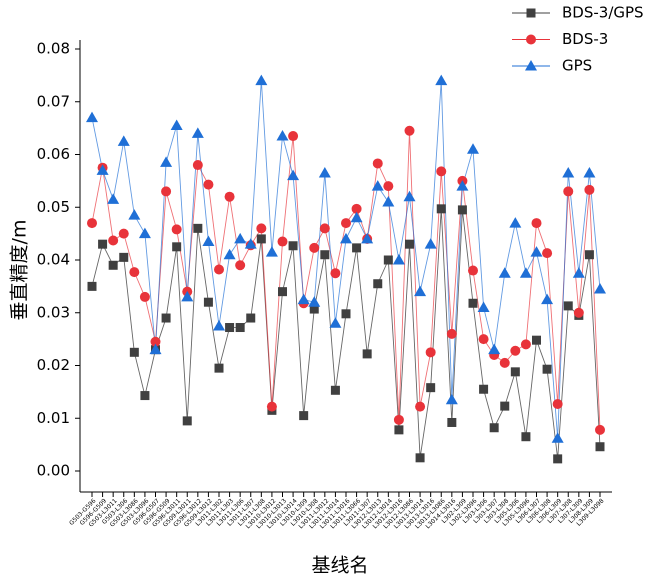 This screenshot has height=581, width=663. I want to click on legend-label: BDS-3/GPS, so click(603, 13).